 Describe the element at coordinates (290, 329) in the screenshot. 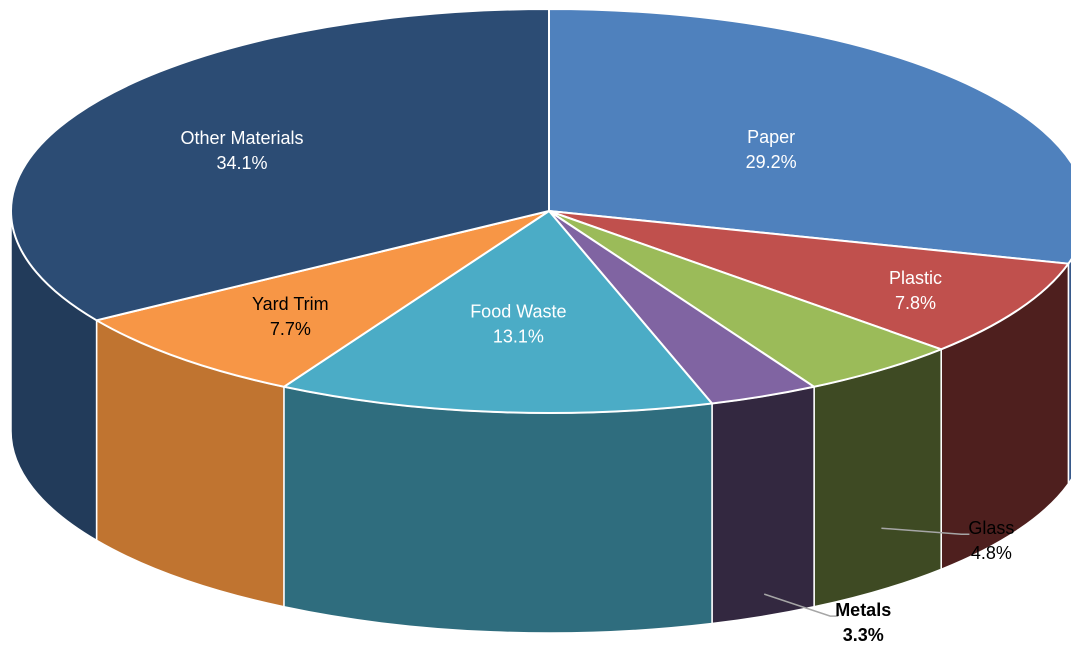

I see `value-label-yard-trim: 7.7%` at that location.